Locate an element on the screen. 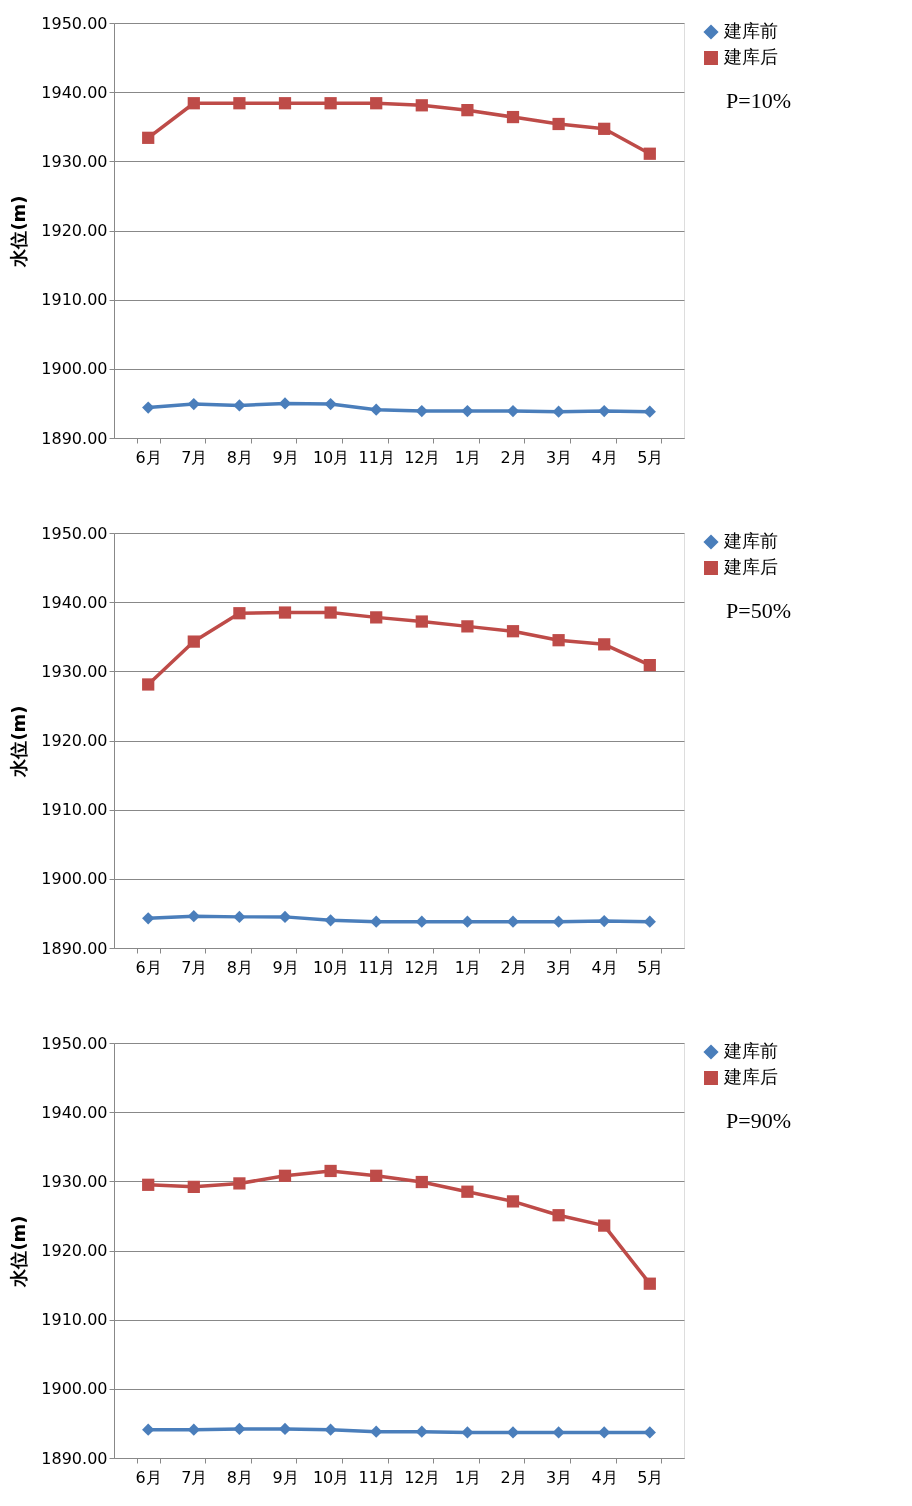 This screenshot has width=912, height=1506. text: P=10% is located at coordinates (758, 100).